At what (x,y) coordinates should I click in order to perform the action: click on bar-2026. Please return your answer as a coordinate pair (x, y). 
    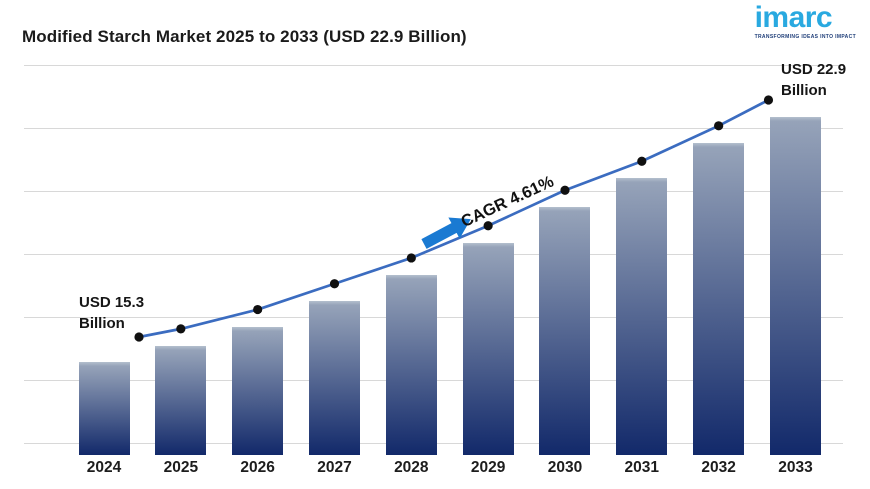
    Looking at the image, I should click on (258, 390).